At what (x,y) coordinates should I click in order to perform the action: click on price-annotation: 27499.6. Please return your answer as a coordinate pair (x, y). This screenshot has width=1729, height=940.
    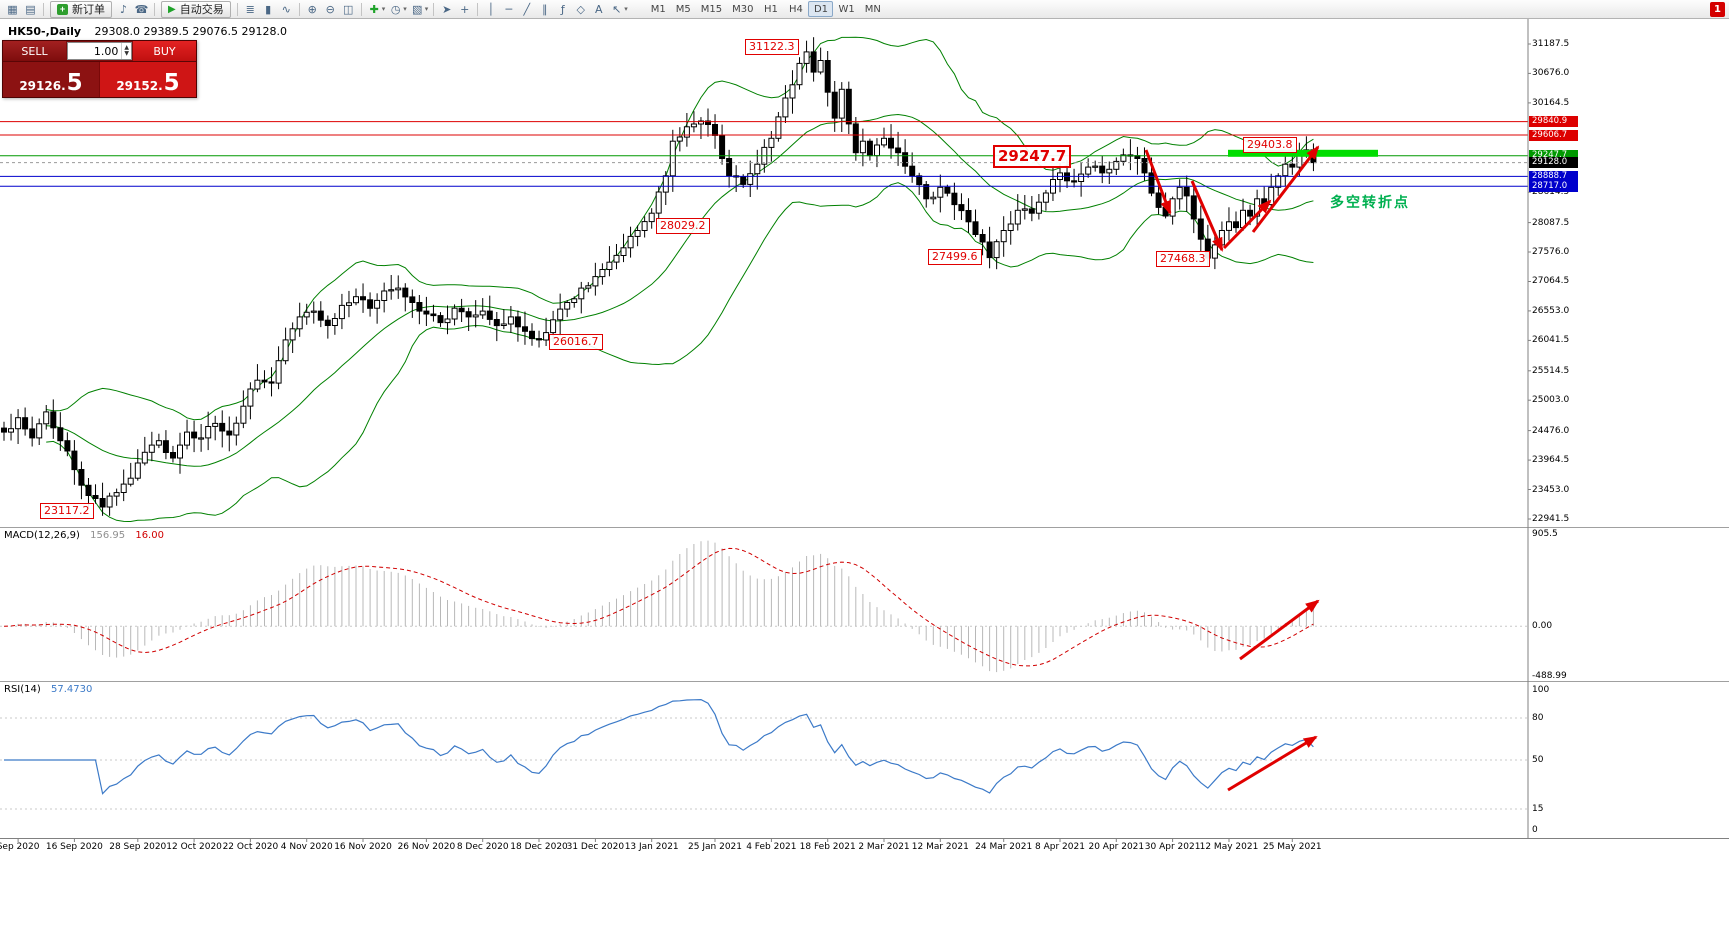
    Looking at the image, I should click on (955, 257).